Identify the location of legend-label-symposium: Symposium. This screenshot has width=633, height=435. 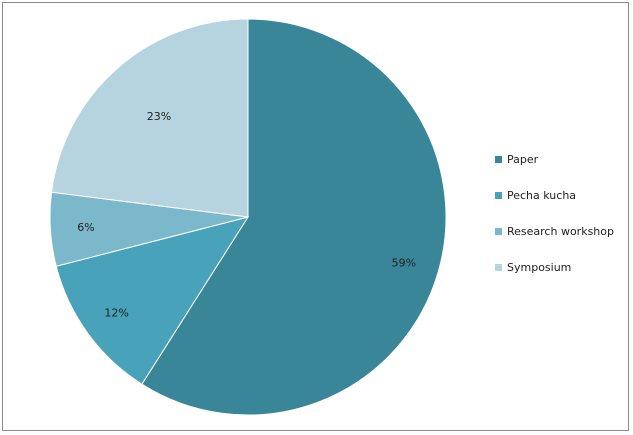
(539, 267).